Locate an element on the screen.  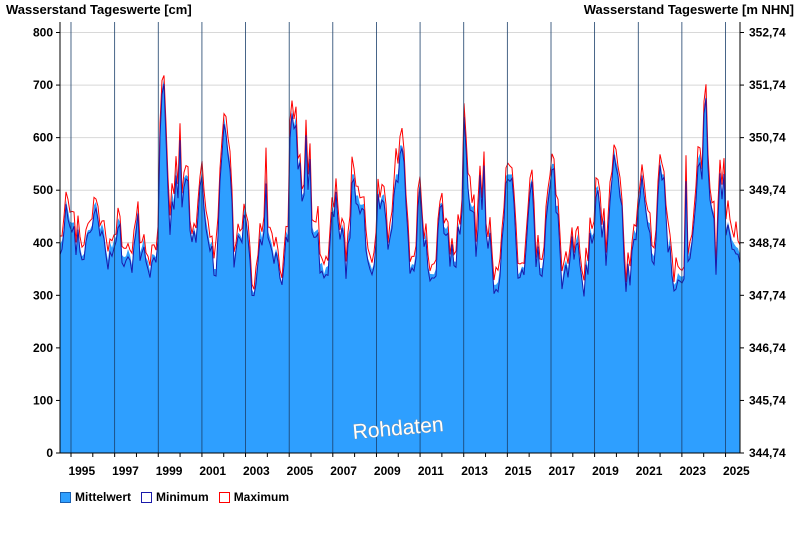
legend: Mittelwert Minimum Maximum is located at coordinates (174, 497).